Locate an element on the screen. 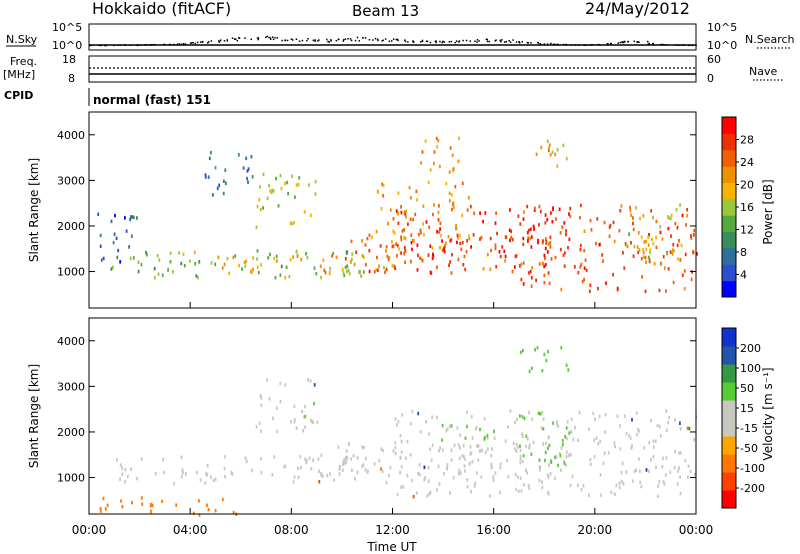 The image size is (800, 554). colorbar-tick-label: 12 is located at coordinates (747, 230).